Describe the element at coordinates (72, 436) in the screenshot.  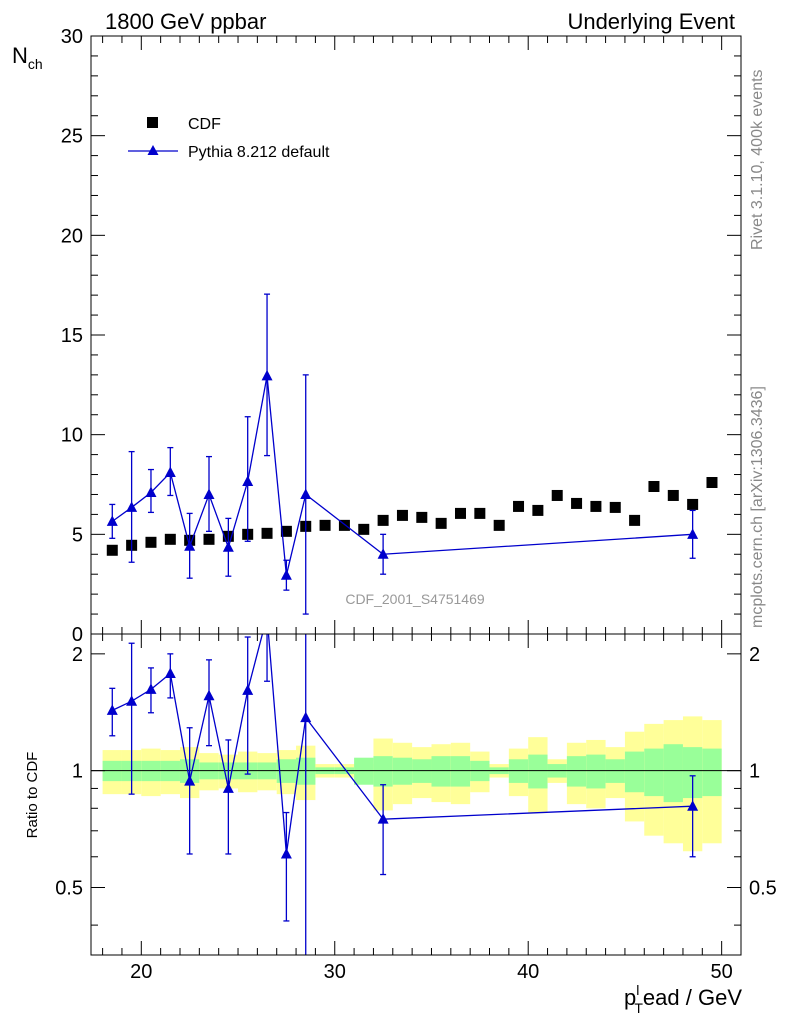
I see `main-ytick-label-2: 10` at that location.